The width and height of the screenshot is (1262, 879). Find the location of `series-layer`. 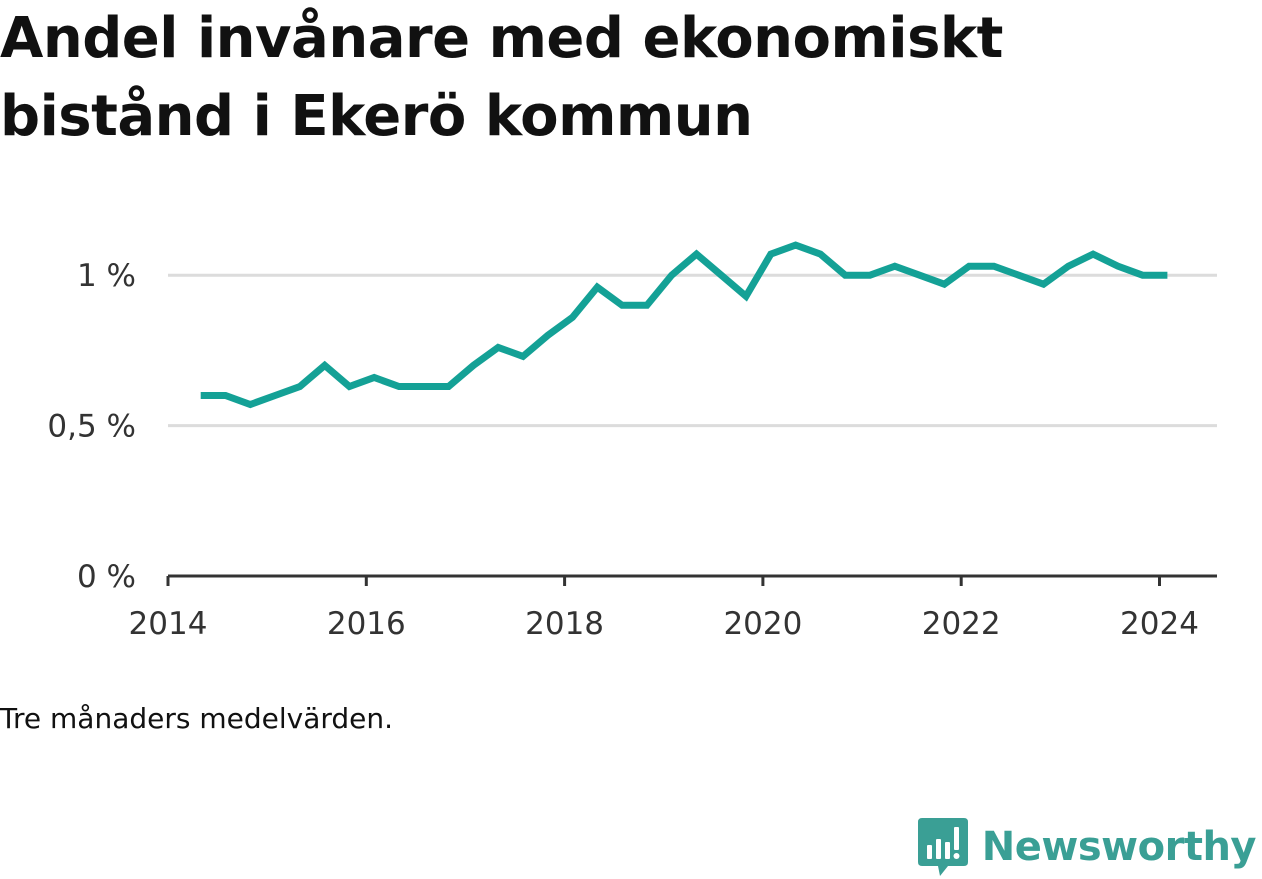

series-layer is located at coordinates (684, 325).